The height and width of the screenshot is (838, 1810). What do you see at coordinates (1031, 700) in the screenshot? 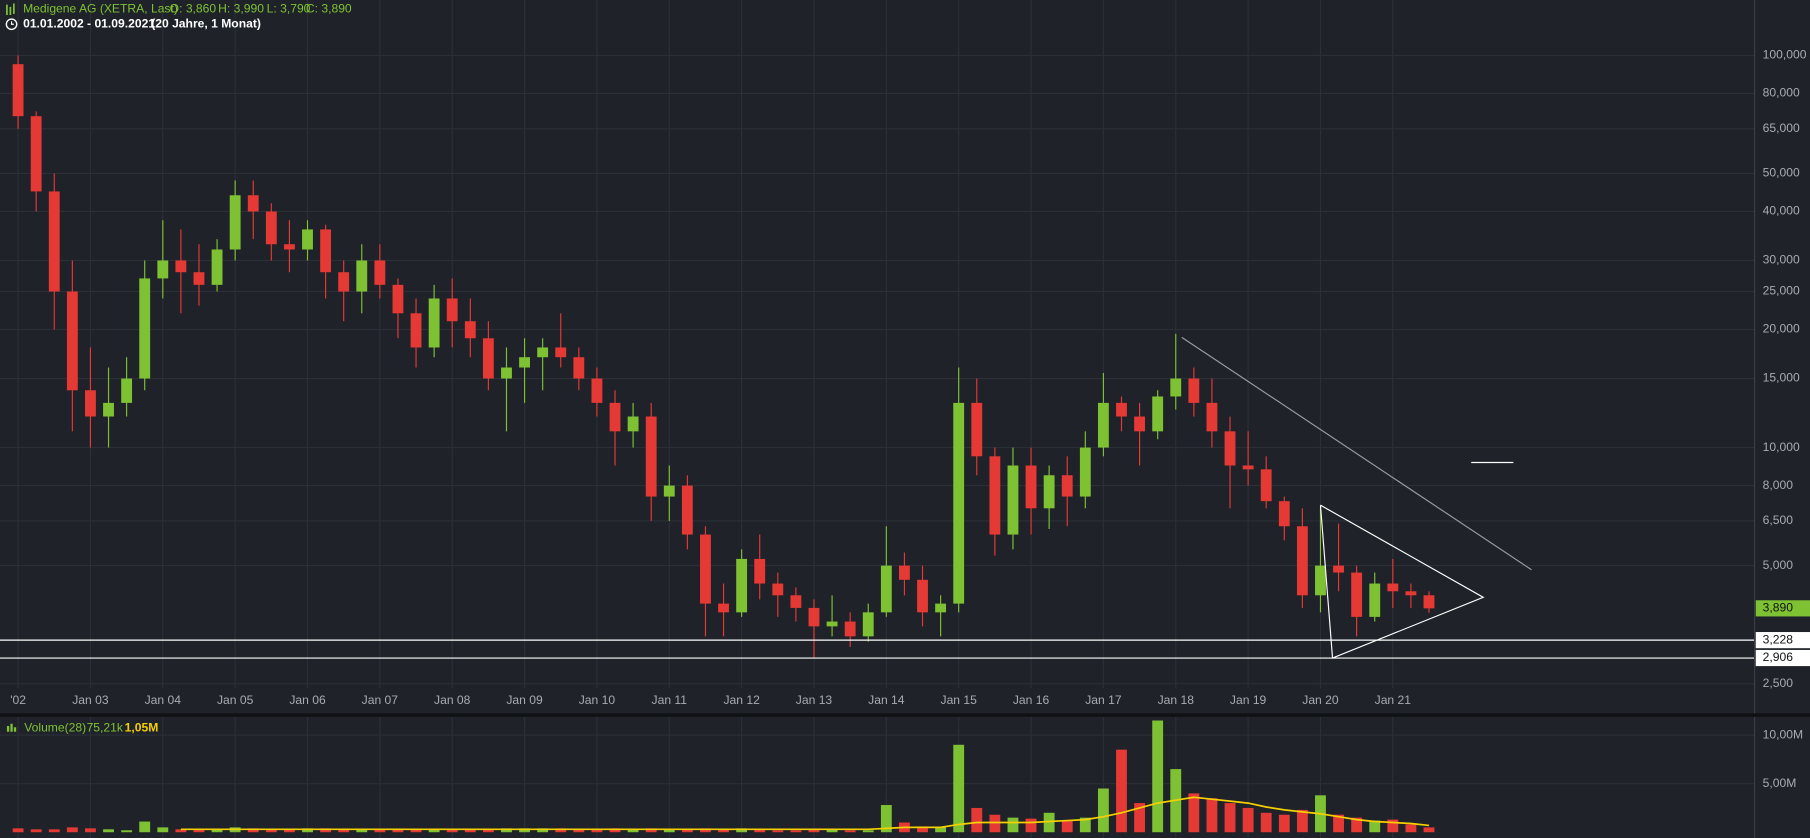
I see `x-tick-label: Jan 16` at bounding box center [1031, 700].